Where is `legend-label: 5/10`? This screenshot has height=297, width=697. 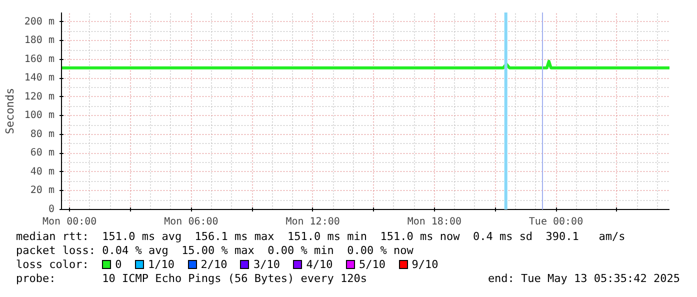
legend-label: 5/10 is located at coordinates (372, 264).